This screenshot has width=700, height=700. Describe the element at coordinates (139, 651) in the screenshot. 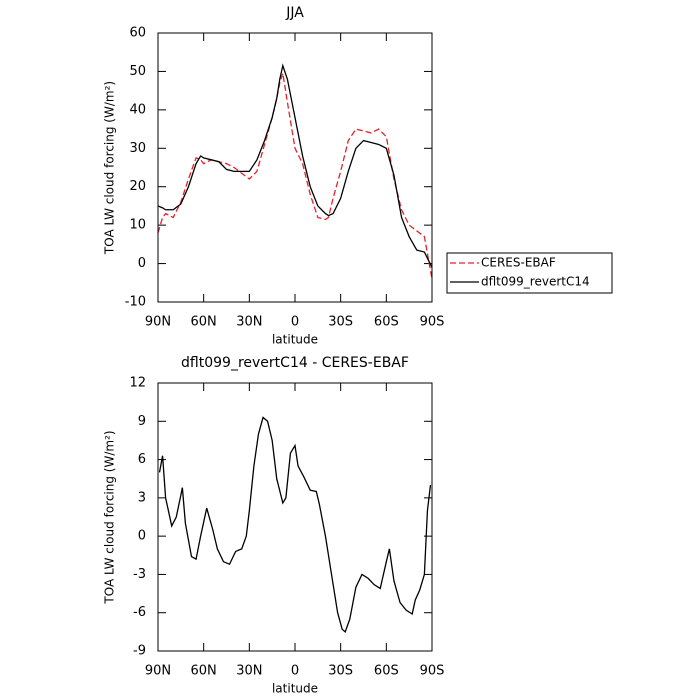

I see `y-tick-label: -9` at that location.